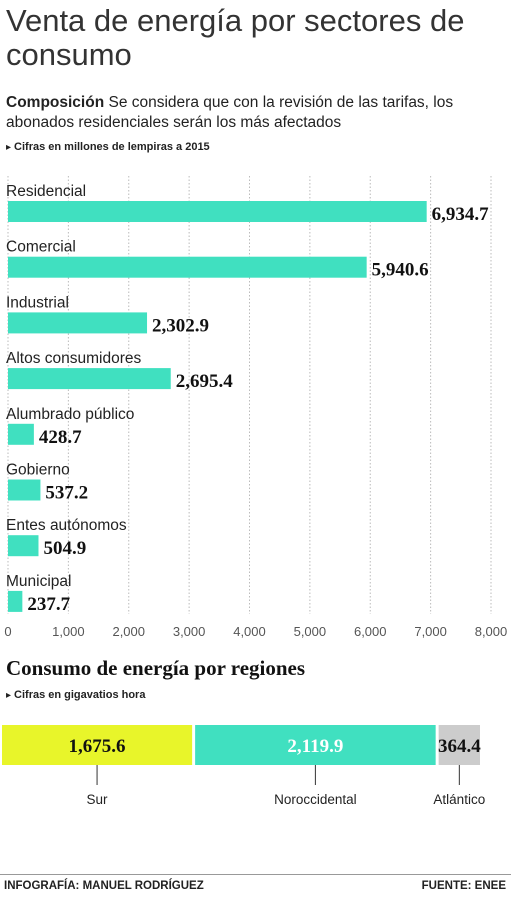 Image resolution: width=511 pixels, height=900 pixels. I want to click on value-label: 537.2, so click(66, 493).